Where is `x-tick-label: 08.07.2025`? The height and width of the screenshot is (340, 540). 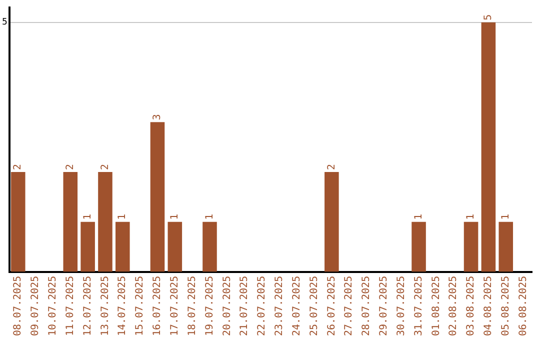 x-tick-label: 08.07.2025 is located at coordinates (18, 306).